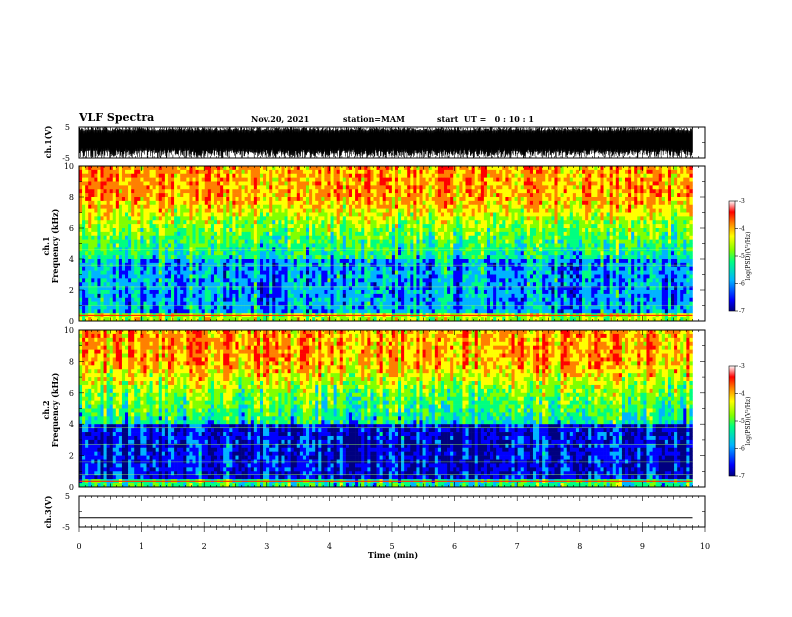 Image resolution: width=792 pixels, height=617 pixels. What do you see at coordinates (280, 119) in the screenshot?
I see `header-date: Nov.20, 2021` at bounding box center [280, 119].